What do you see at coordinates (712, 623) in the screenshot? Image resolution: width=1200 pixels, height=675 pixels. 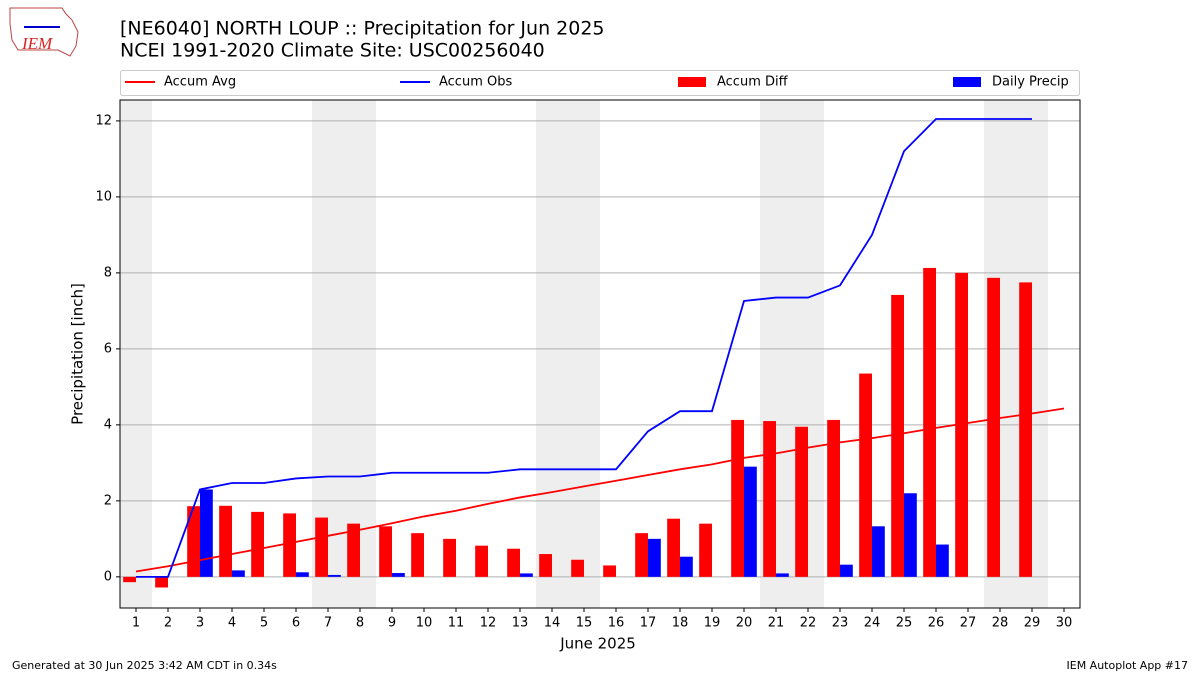 I see `x-tick-label: 19` at bounding box center [712, 623].